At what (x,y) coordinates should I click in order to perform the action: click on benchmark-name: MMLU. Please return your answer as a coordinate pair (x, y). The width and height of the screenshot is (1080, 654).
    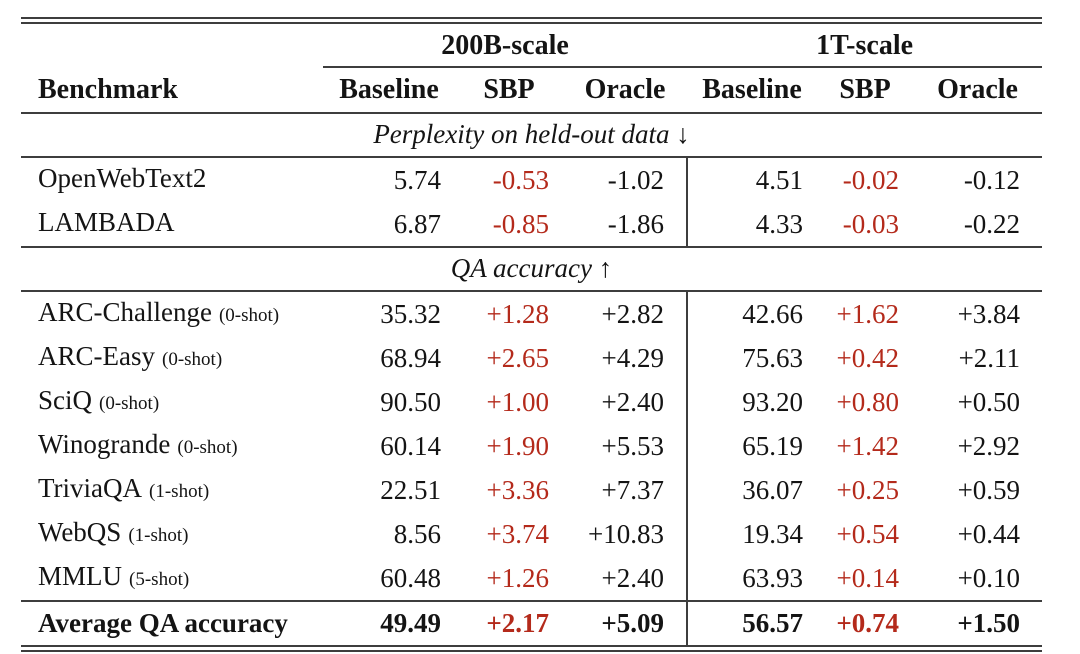
    Looking at the image, I should click on (80, 576).